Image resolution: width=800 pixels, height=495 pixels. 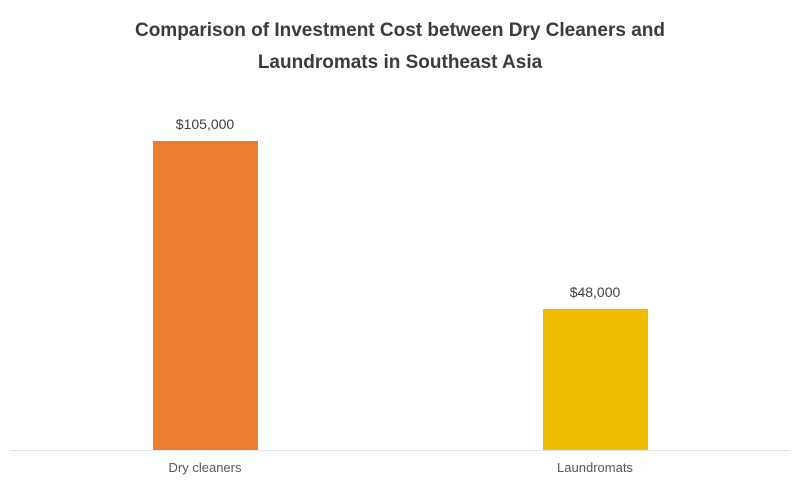 I want to click on bar-group-dry-cleaners: $105,000, so click(x=205, y=283).